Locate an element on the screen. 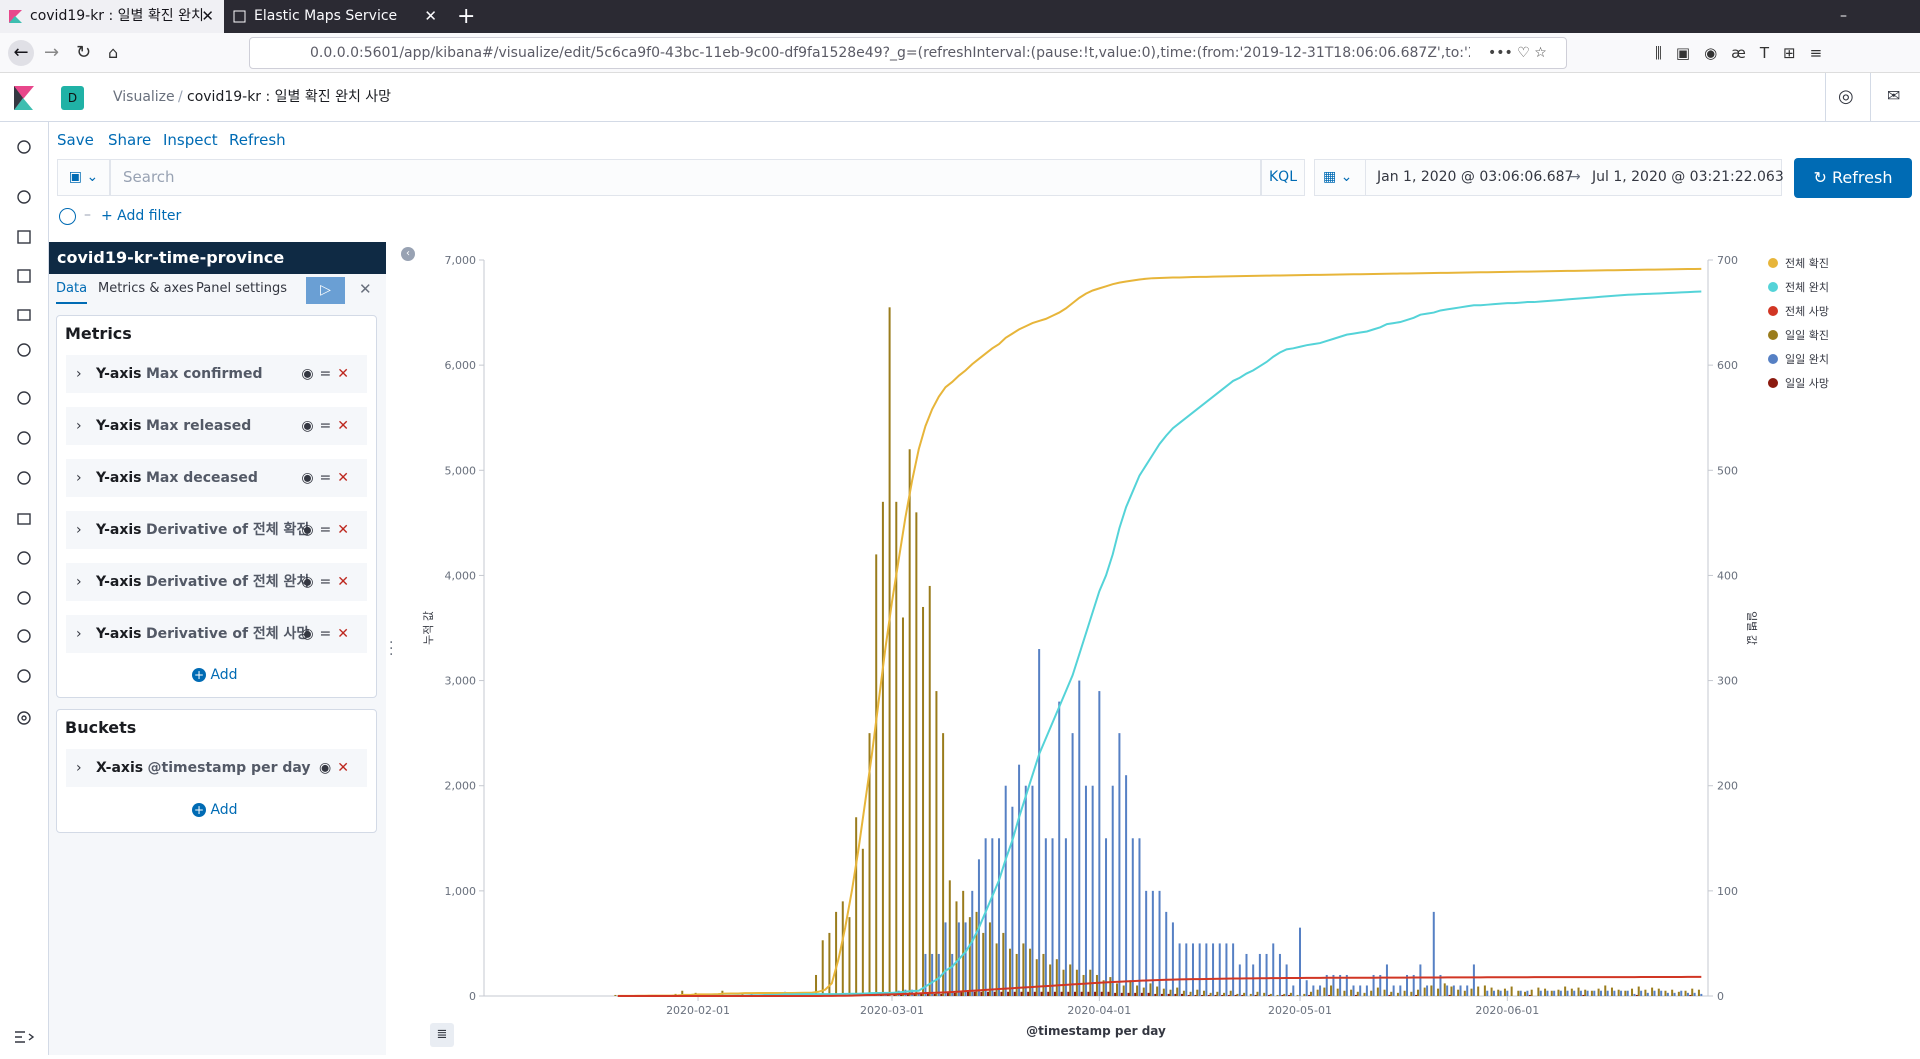 The height and width of the screenshot is (1059, 1920). help-icon: ◎ is located at coordinates (1846, 96).